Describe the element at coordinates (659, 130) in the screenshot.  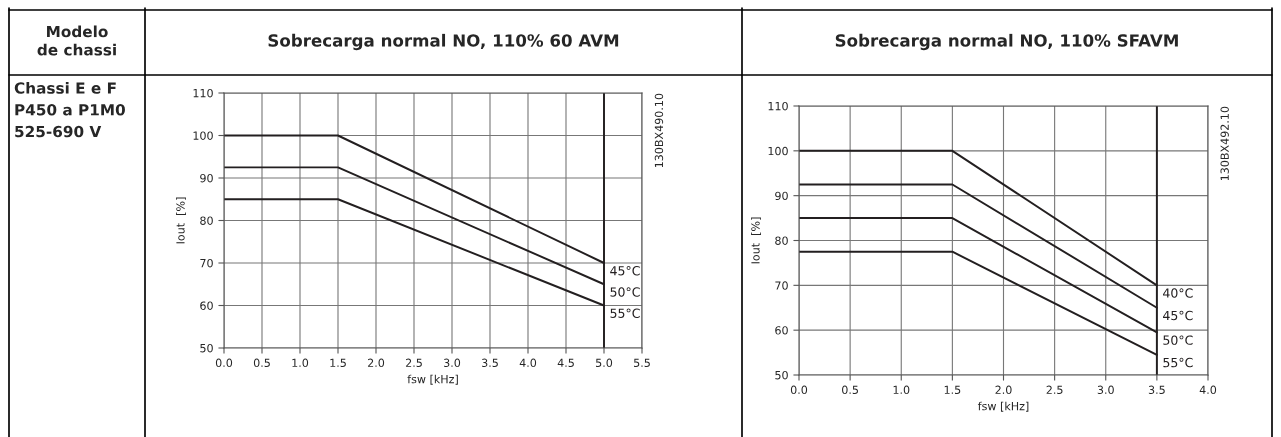
I see `text: 130BX490.10` at that location.